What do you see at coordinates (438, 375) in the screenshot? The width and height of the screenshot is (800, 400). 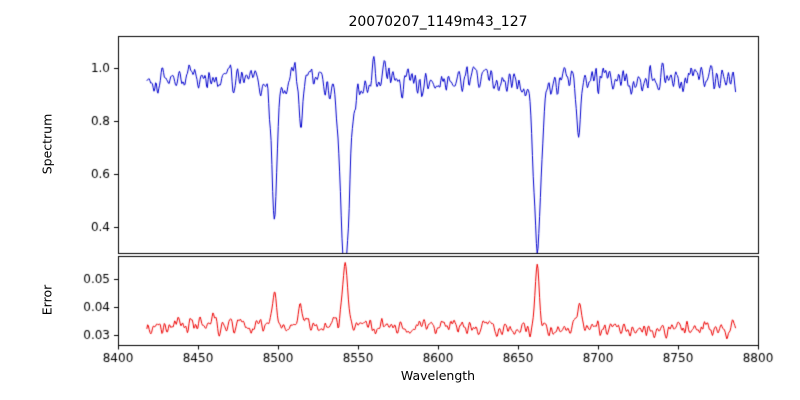 I see `x-axis-label-wavelength: Wavelength` at bounding box center [438, 375].